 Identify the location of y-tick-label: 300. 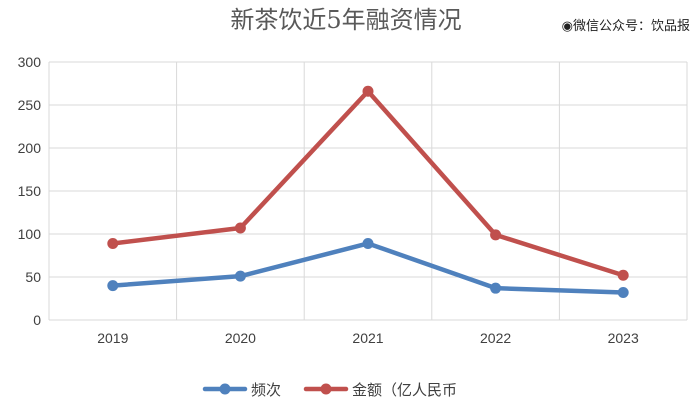
(30, 62).